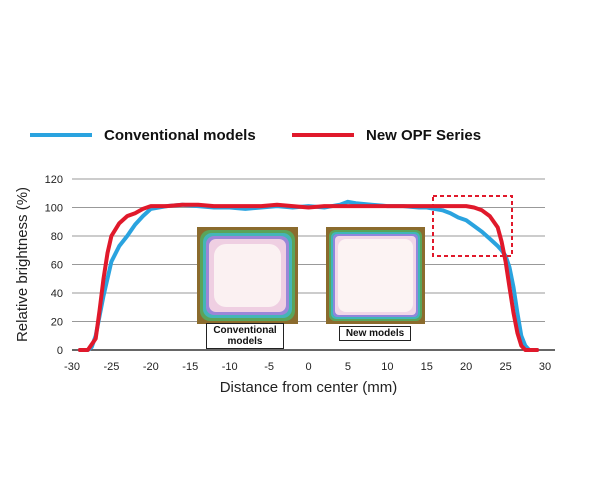  I want to click on x-tick-label: -15, so click(190, 367).